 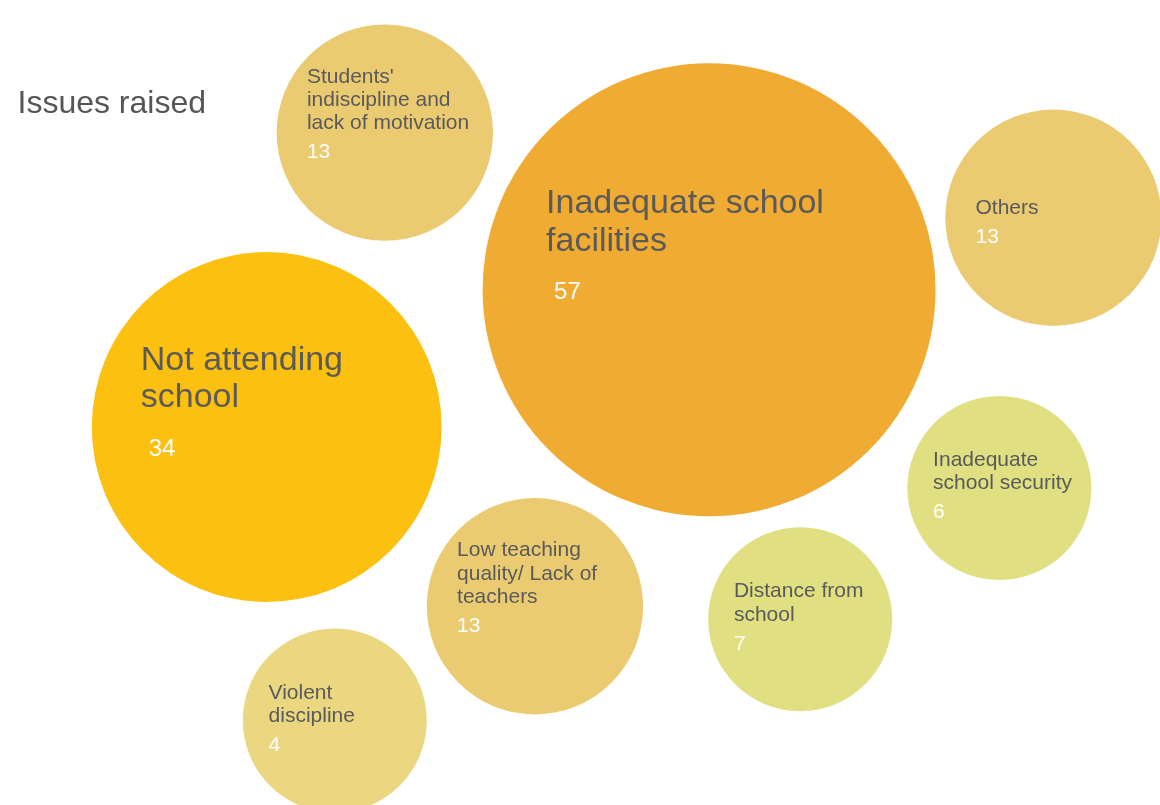 What do you see at coordinates (567, 291) in the screenshot?
I see `data-label: 57` at bounding box center [567, 291].